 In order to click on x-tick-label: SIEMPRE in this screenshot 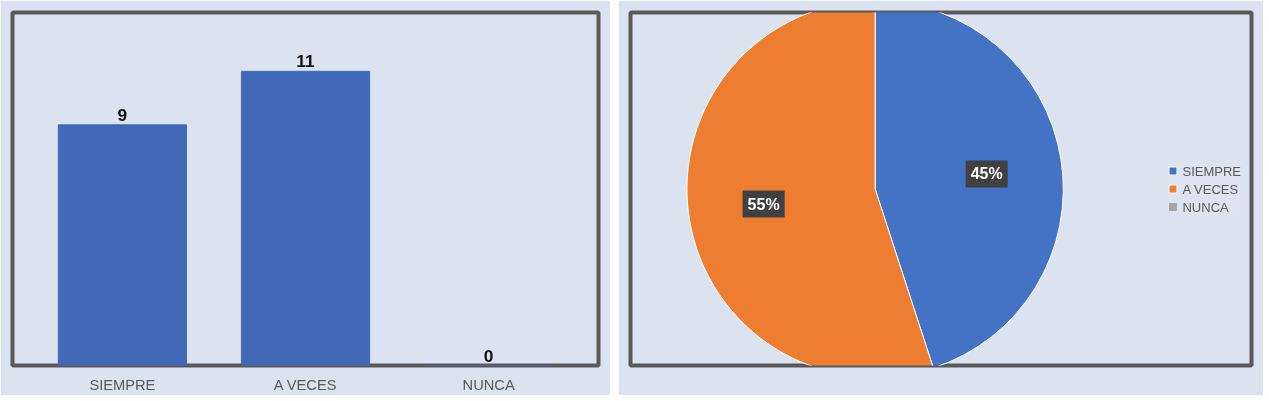, I will do `click(122, 384)`.